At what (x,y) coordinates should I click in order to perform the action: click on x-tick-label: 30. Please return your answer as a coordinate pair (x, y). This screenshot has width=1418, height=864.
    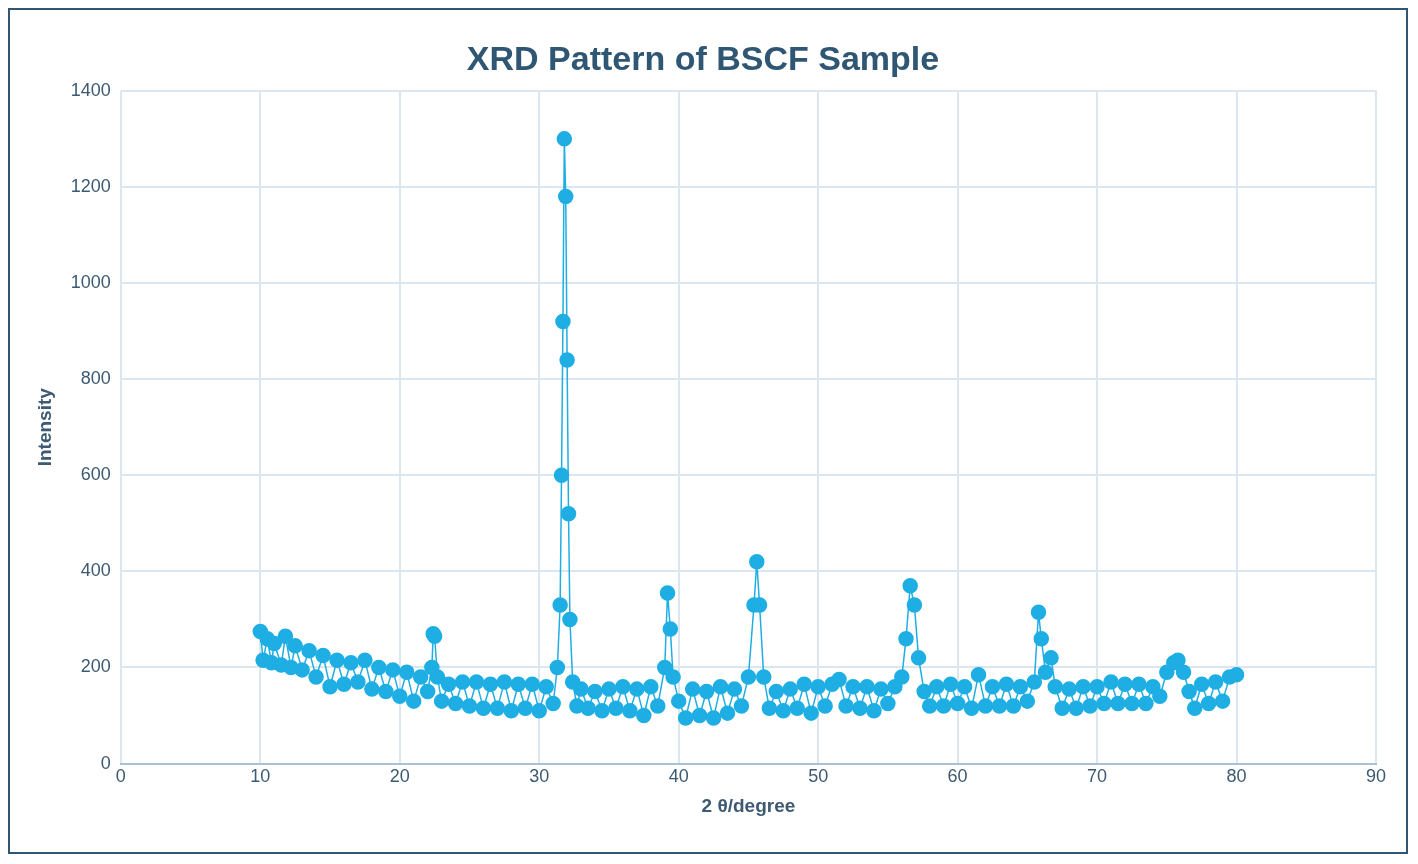
    Looking at the image, I should click on (539, 776).